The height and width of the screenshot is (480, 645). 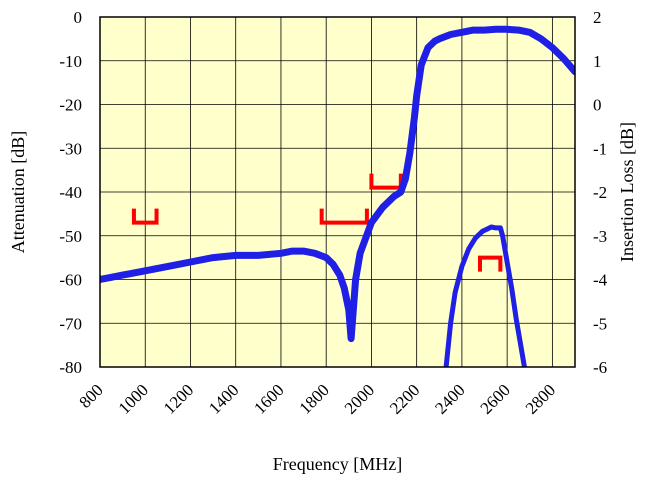 I want to click on y-left-tick-labels: 0 -10 -20 -30 -40 -50 -60 -70 -80, so click(x=70, y=192).